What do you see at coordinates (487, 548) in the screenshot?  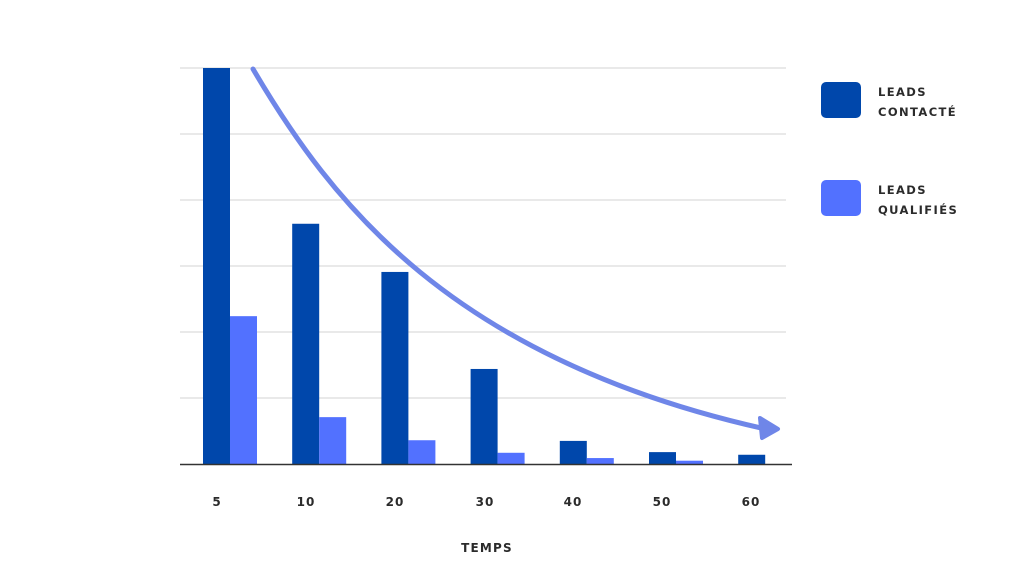 I see `x-axis-title: TEMPS` at bounding box center [487, 548].